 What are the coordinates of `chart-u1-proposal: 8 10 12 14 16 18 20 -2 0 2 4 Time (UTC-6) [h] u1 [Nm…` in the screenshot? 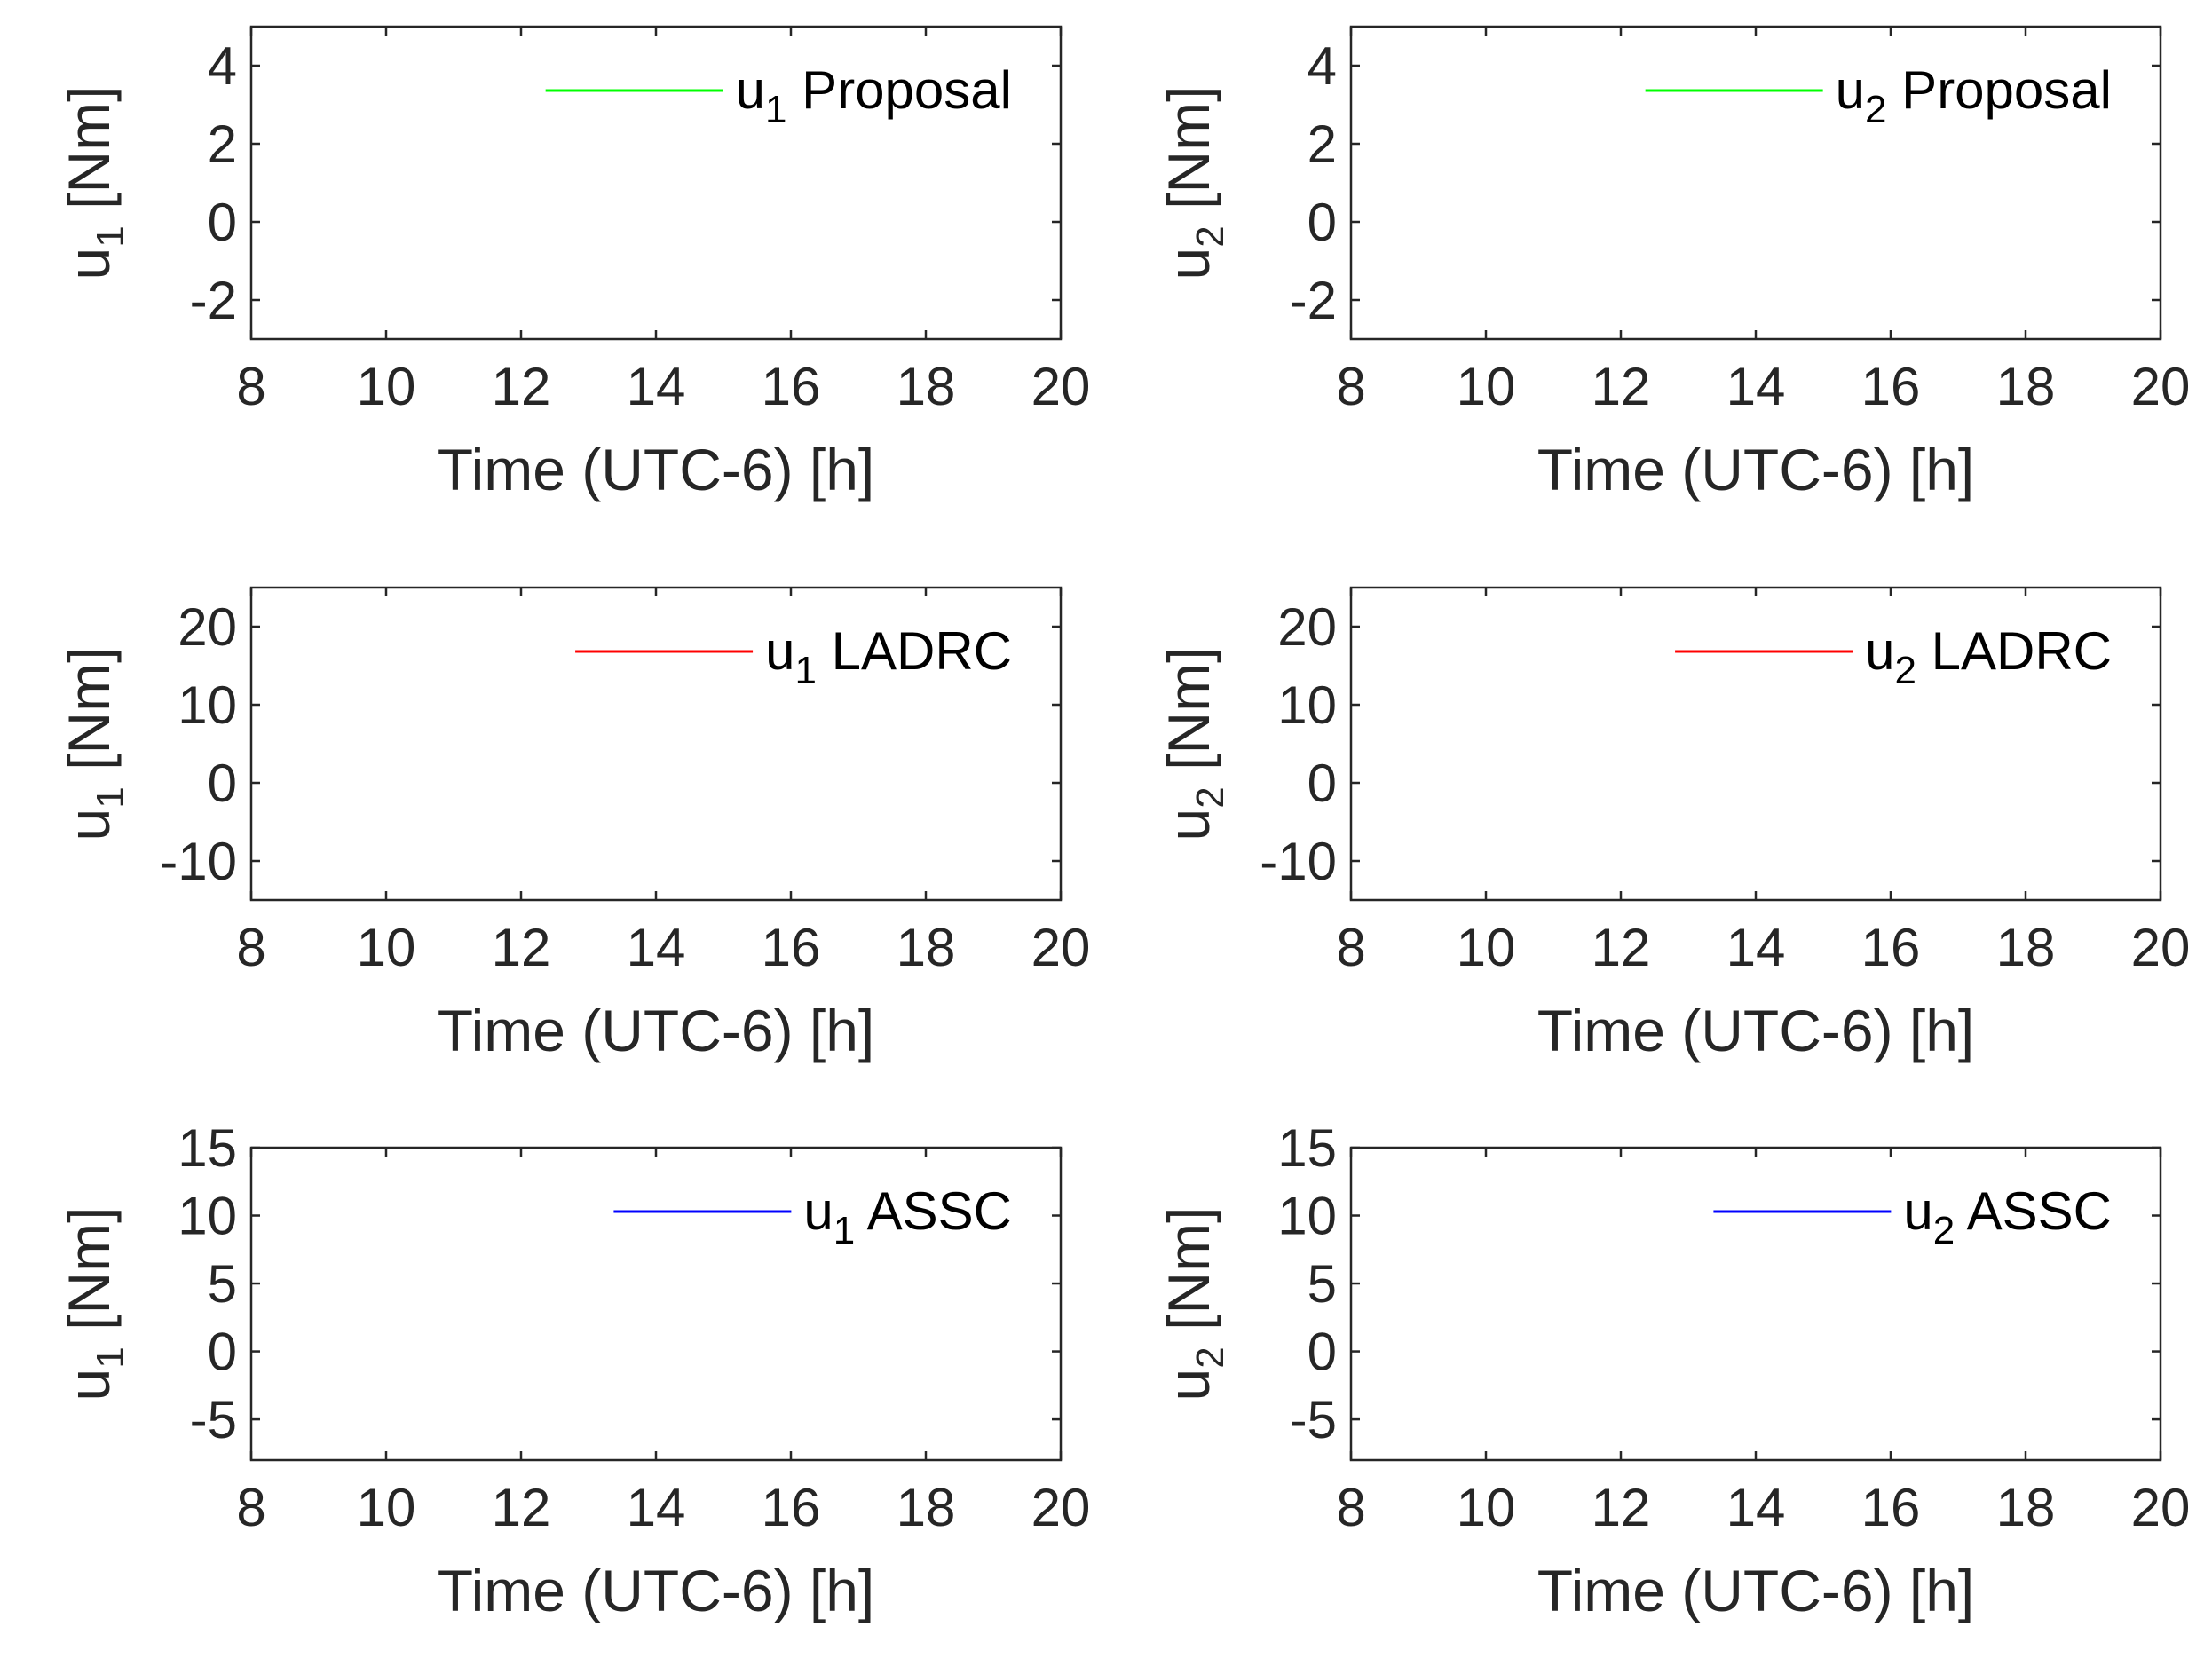 It's located at (573, 263).